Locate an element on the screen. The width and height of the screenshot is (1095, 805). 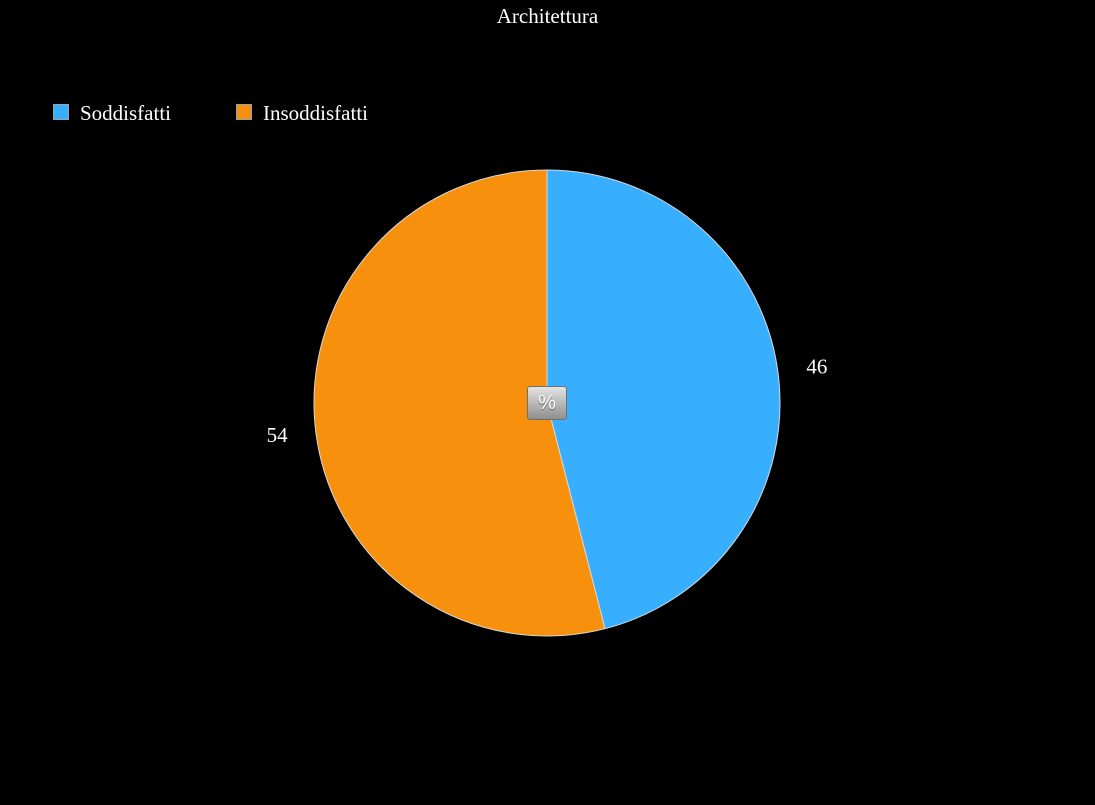
pie-slice-soddisfatti is located at coordinates (663, 399).